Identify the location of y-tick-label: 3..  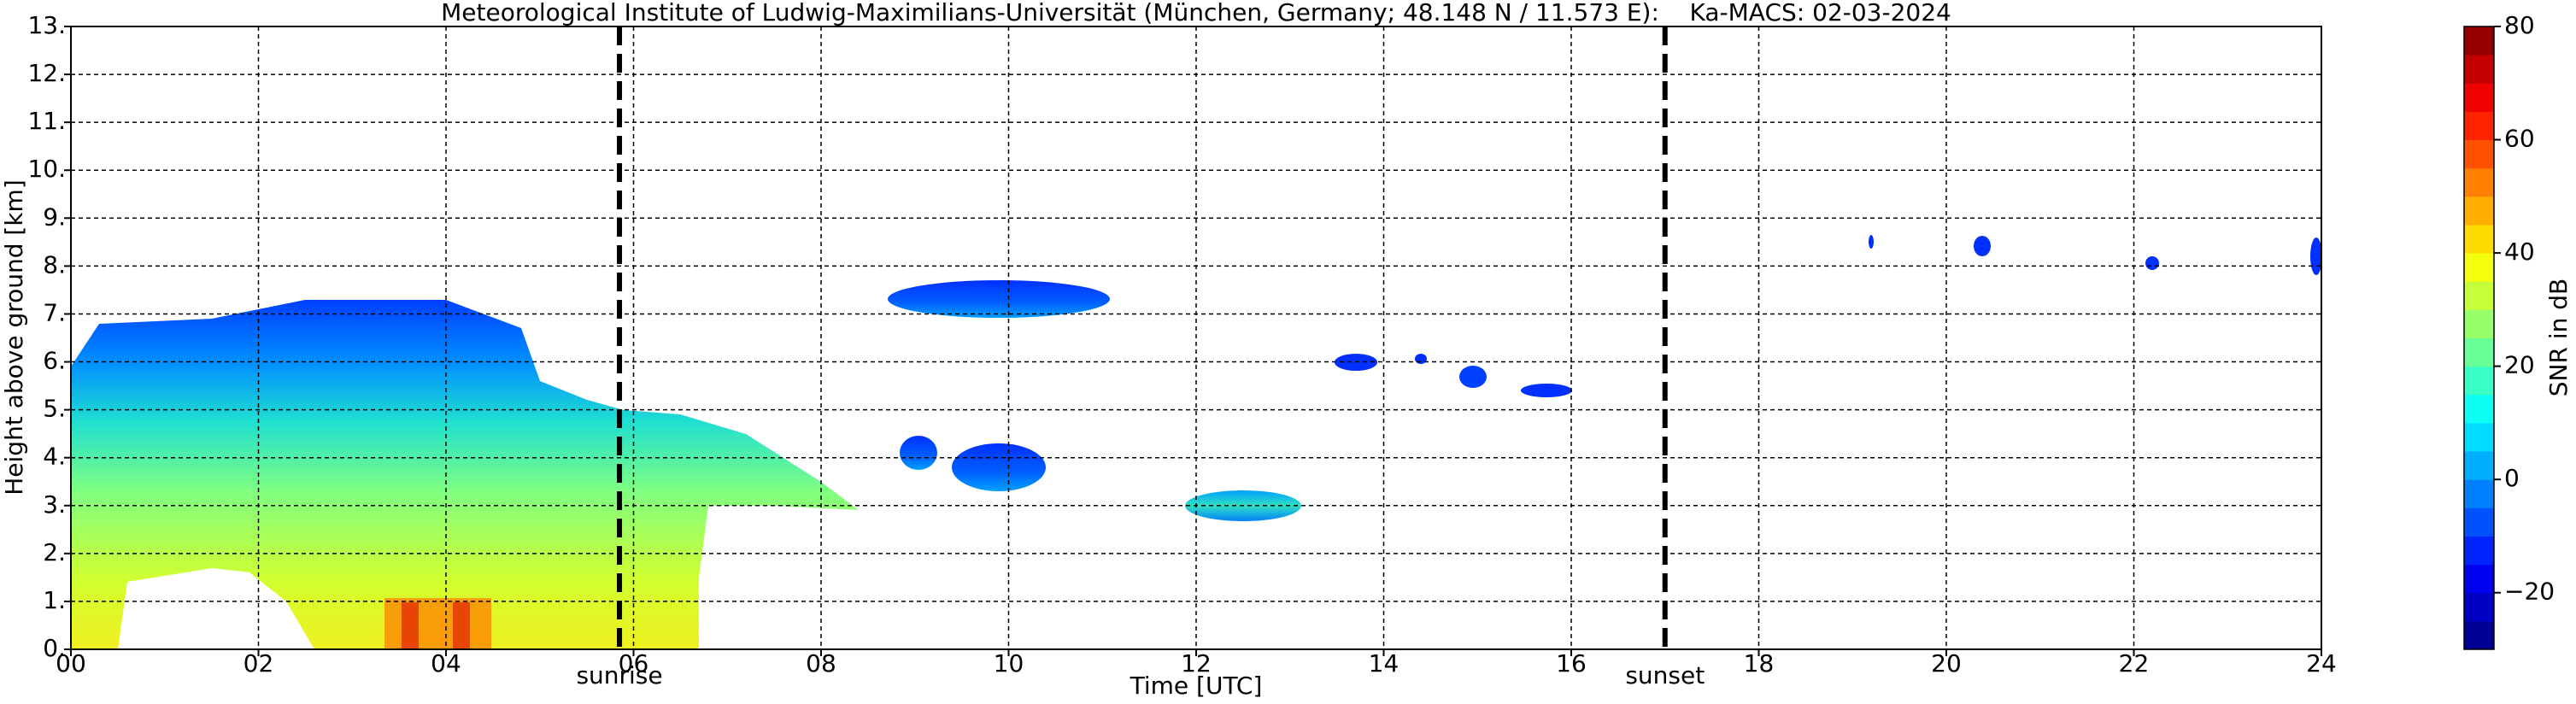
(54, 504).